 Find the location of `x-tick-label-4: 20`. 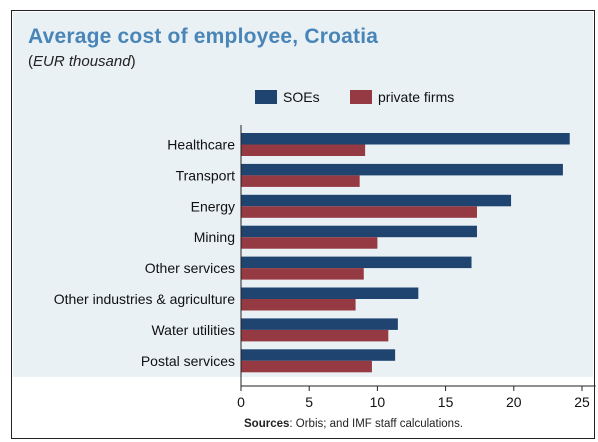

x-tick-label-4: 20 is located at coordinates (514, 402).